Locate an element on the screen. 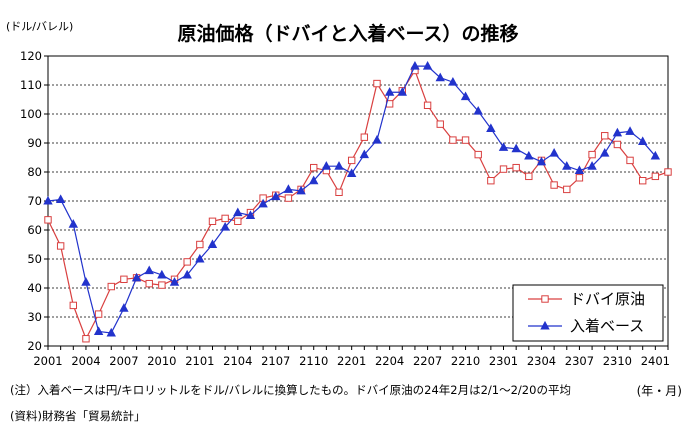 The image size is (696, 442). x-tick-label: 2110 is located at coordinates (313, 361).